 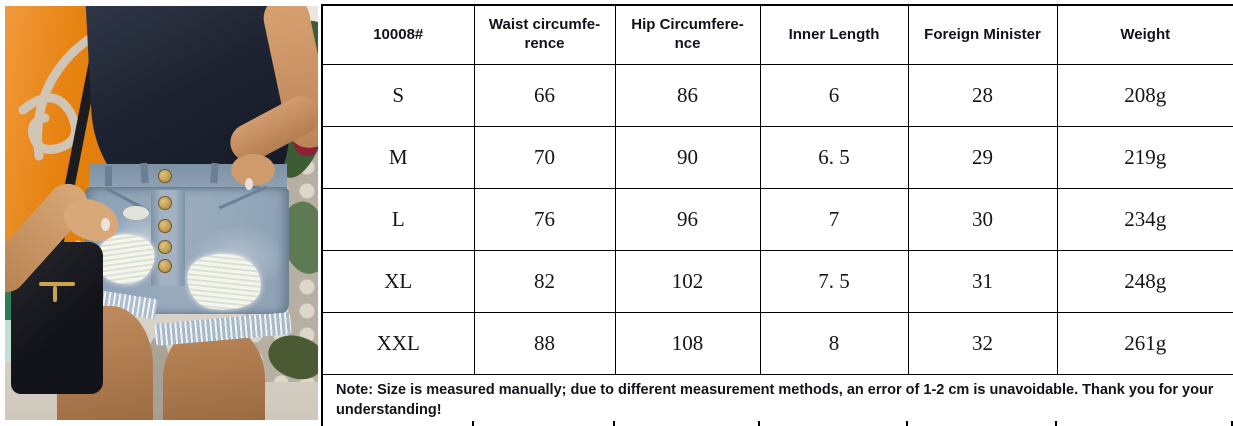 What do you see at coordinates (544, 281) in the screenshot?
I see `waist-cell: 82` at bounding box center [544, 281].